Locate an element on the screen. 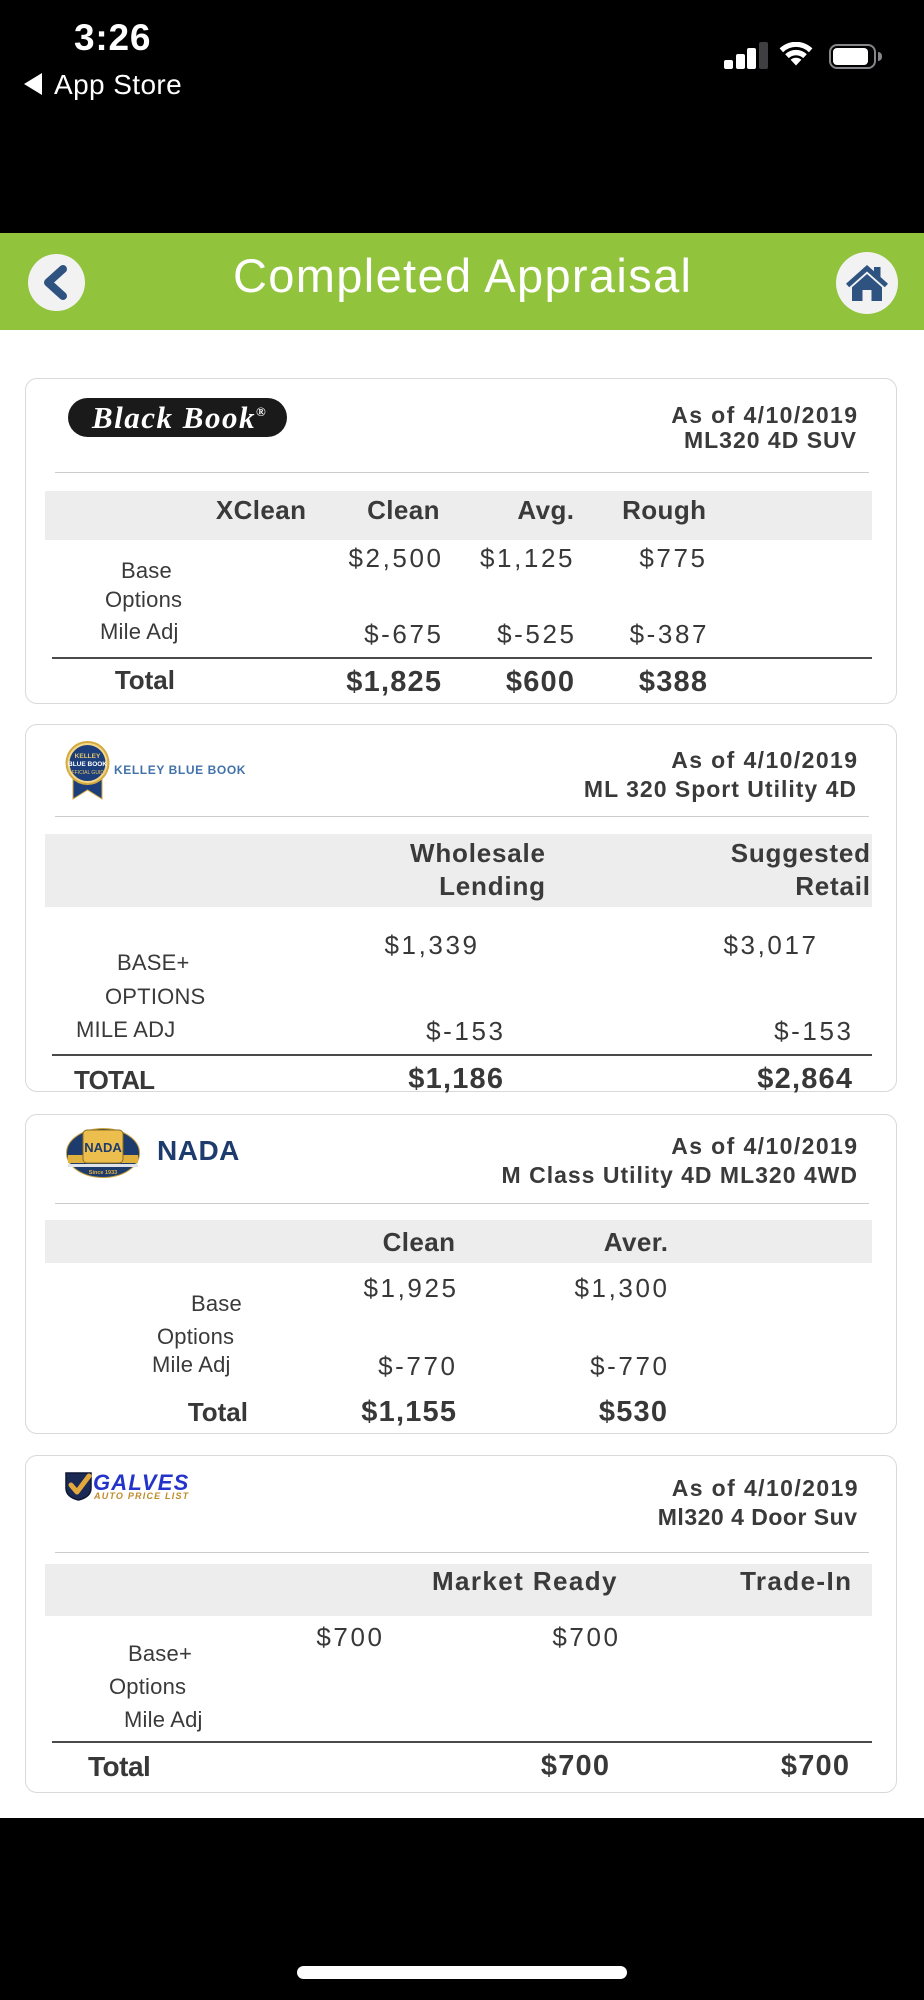 The image size is (924, 2000). svg-text: KELLEY is located at coordinates (88, 756).